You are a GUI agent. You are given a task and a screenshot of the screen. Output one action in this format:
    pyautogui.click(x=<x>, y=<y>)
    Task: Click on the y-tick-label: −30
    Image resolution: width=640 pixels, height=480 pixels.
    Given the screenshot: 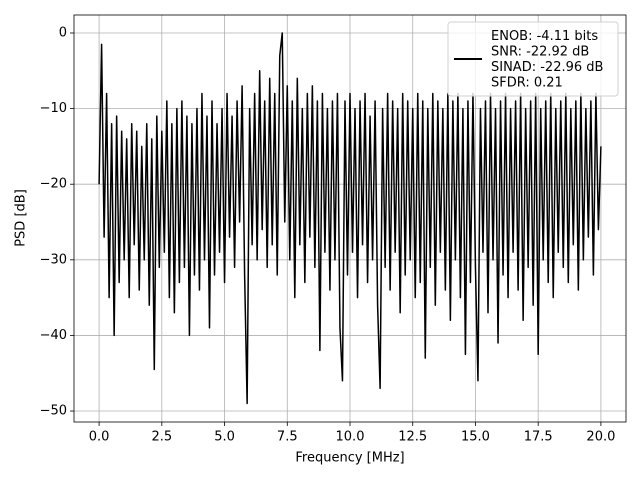 What is the action you would take?
    pyautogui.click(x=53, y=259)
    